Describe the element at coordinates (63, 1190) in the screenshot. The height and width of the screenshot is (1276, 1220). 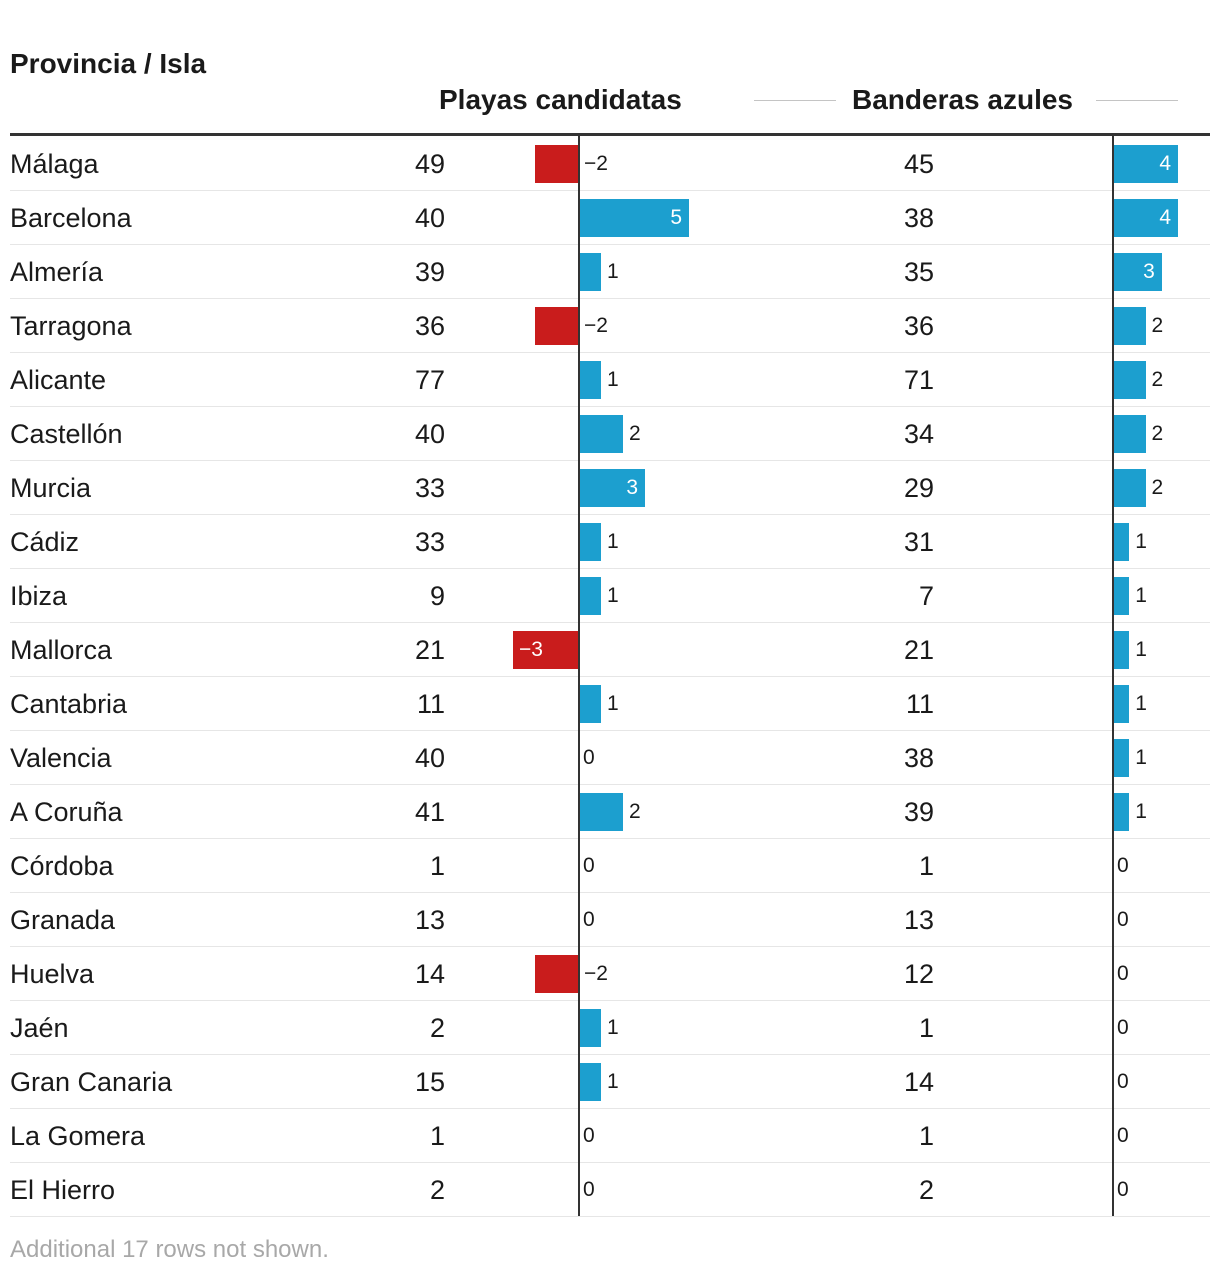
I see `province-name: El Hierro` at that location.